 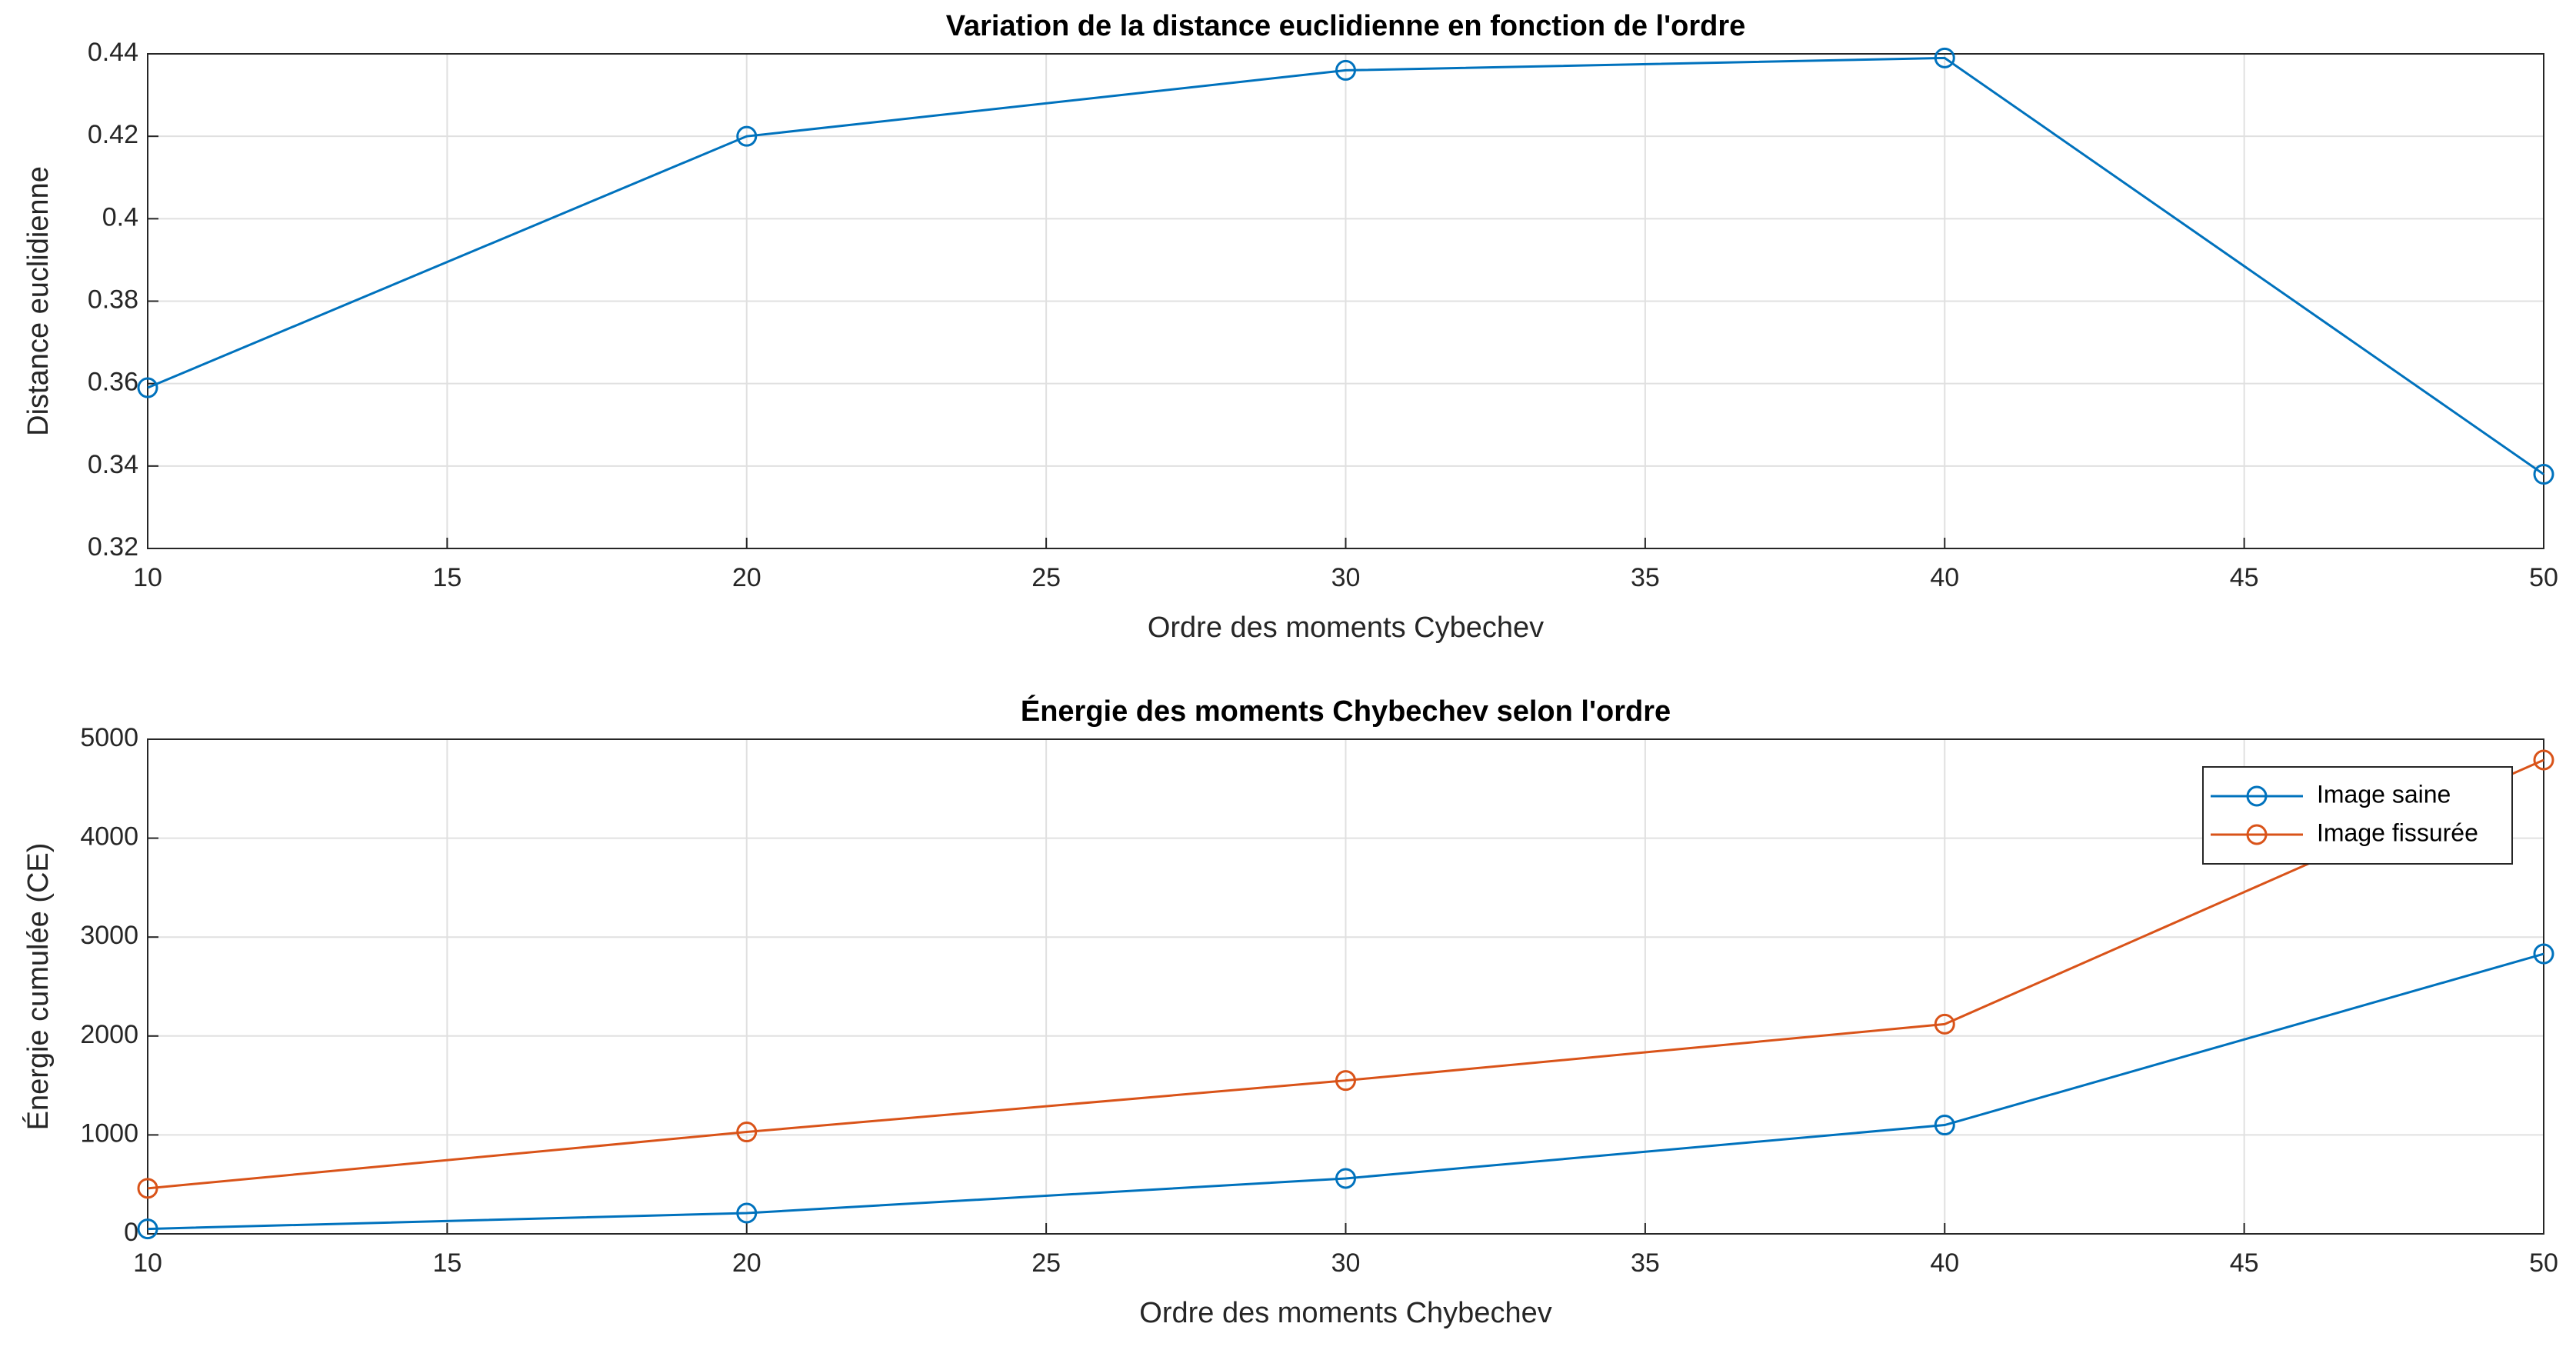 I want to click on x-axis-label: Ordre des moments Cybechev, so click(x=1346, y=628).